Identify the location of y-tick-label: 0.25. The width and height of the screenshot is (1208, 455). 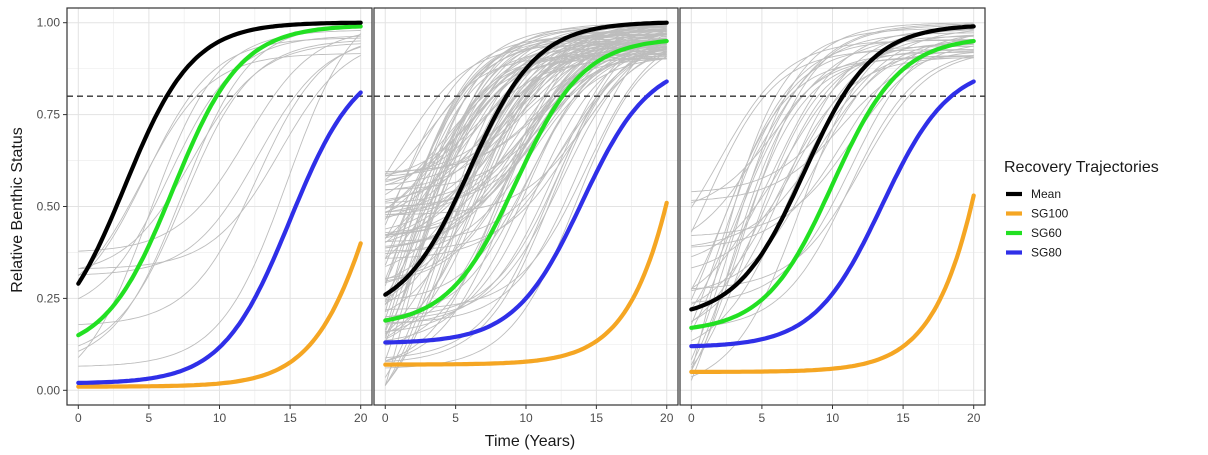
(49, 298).